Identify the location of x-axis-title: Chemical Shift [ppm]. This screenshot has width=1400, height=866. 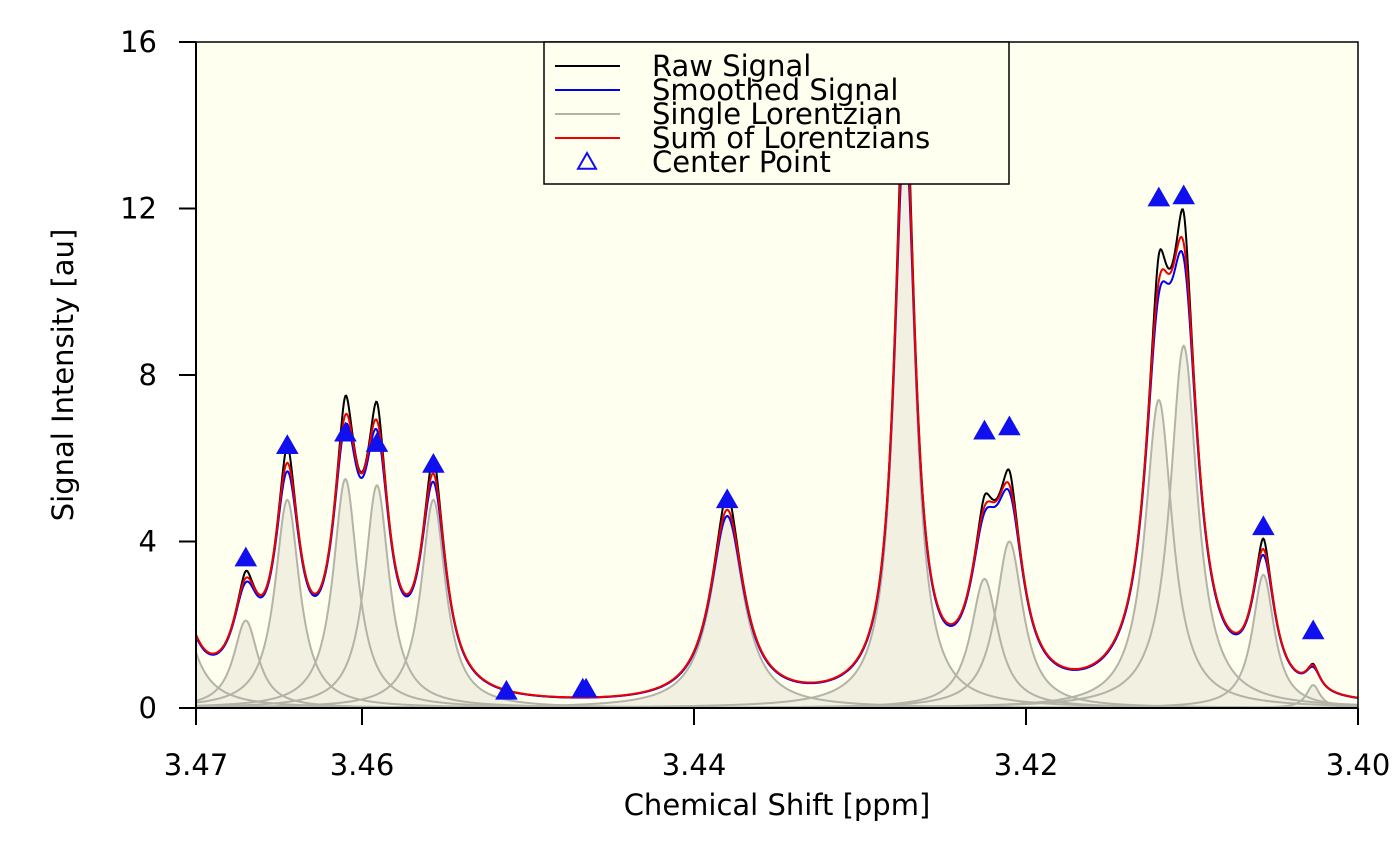
(777, 805).